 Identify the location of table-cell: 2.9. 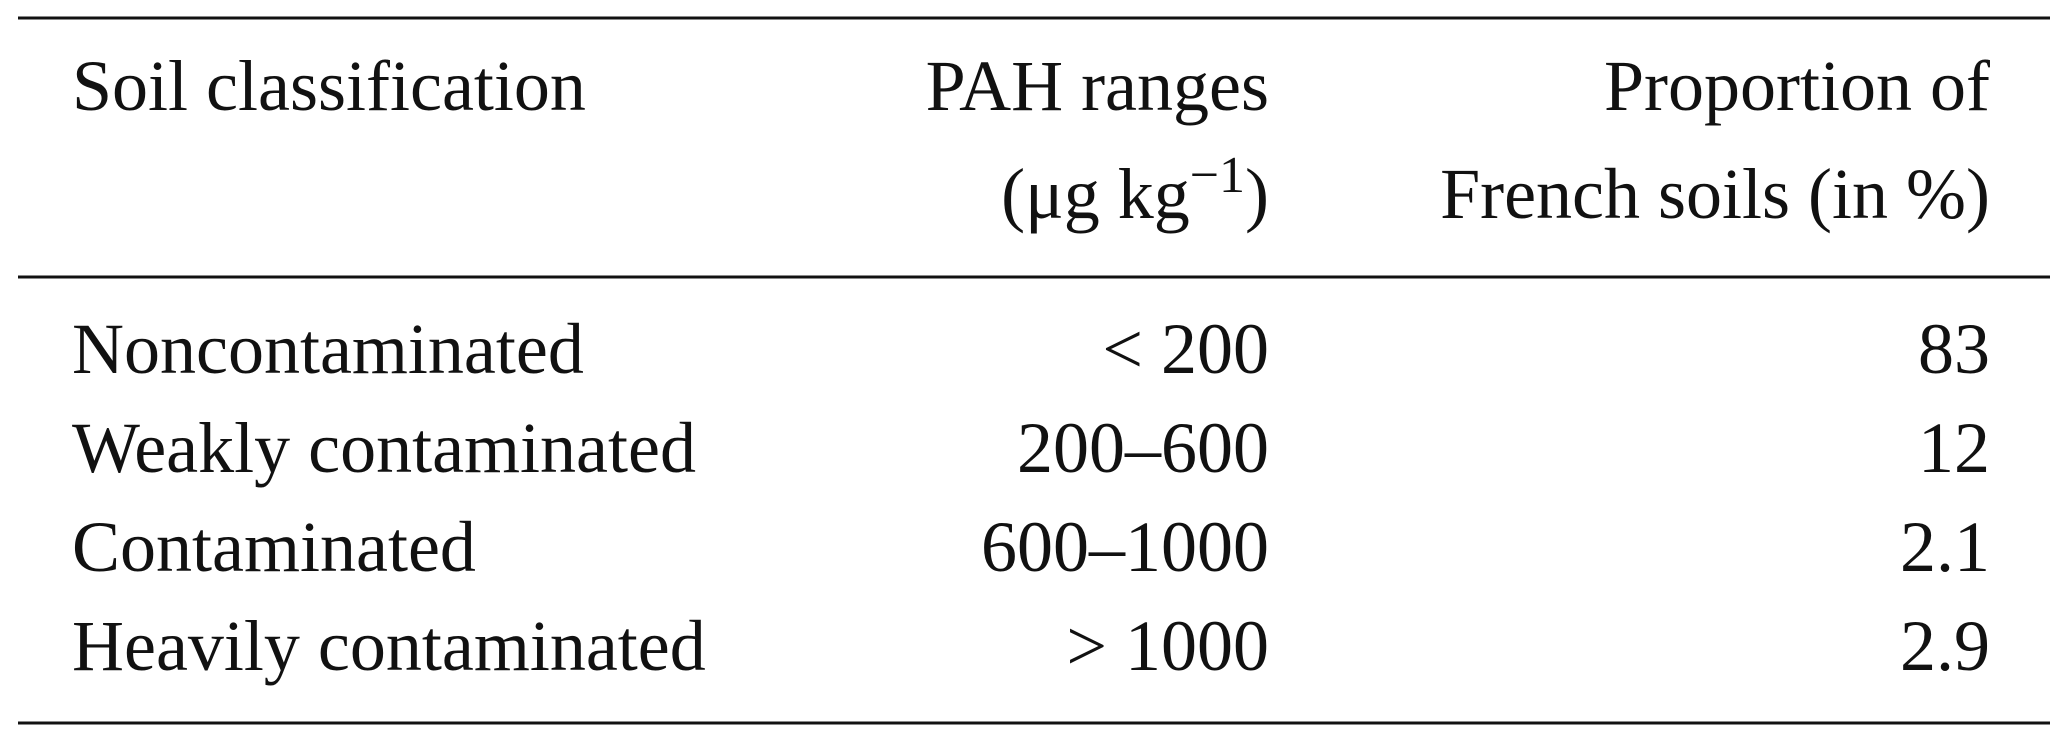
(1945, 646).